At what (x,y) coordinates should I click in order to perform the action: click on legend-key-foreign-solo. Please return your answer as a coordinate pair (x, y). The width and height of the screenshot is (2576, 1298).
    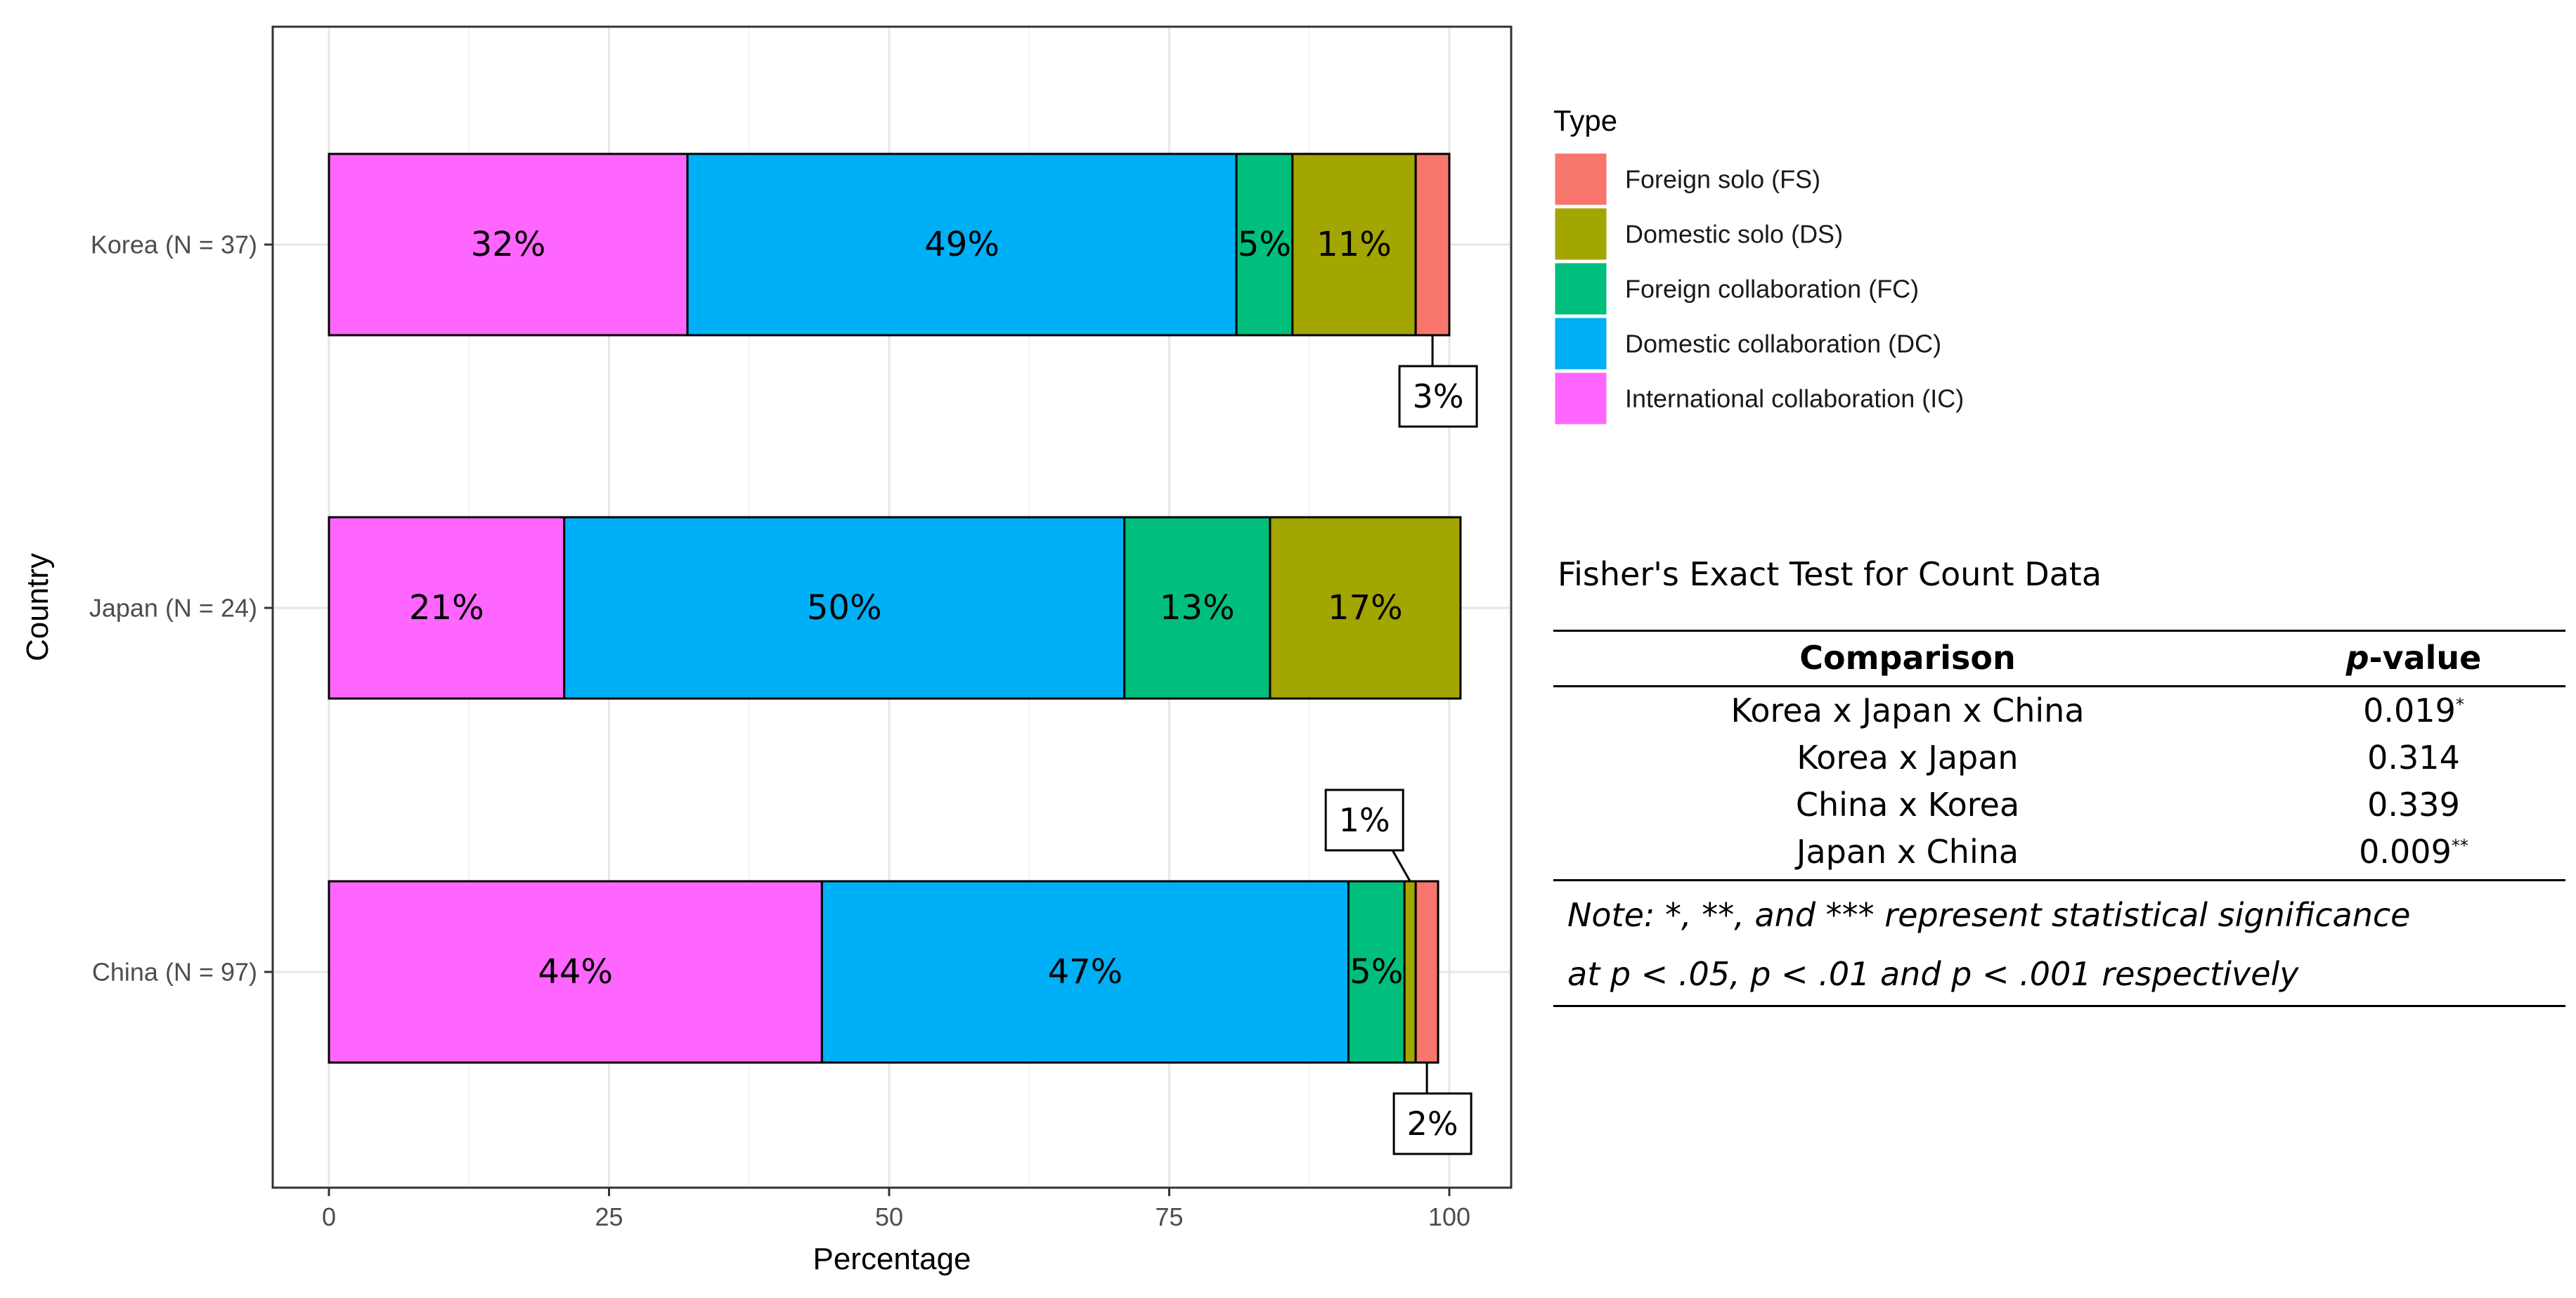
    Looking at the image, I should click on (1580, 179).